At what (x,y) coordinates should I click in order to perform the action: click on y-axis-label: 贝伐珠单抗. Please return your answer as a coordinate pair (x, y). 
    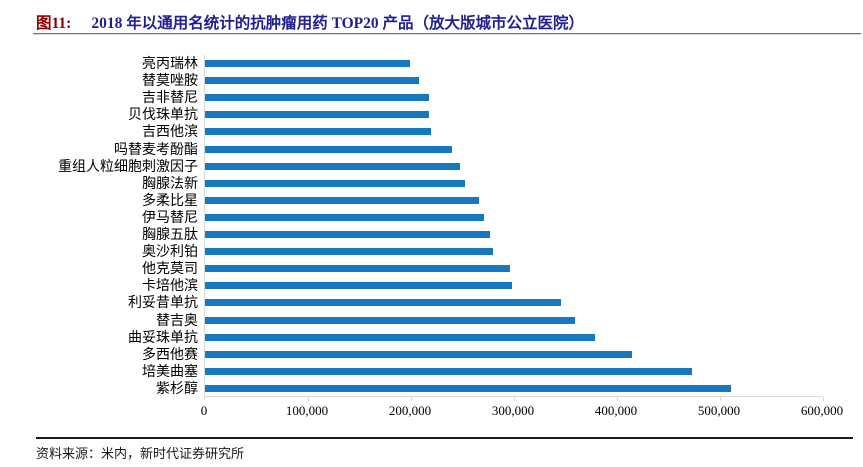
    Looking at the image, I should click on (163, 114).